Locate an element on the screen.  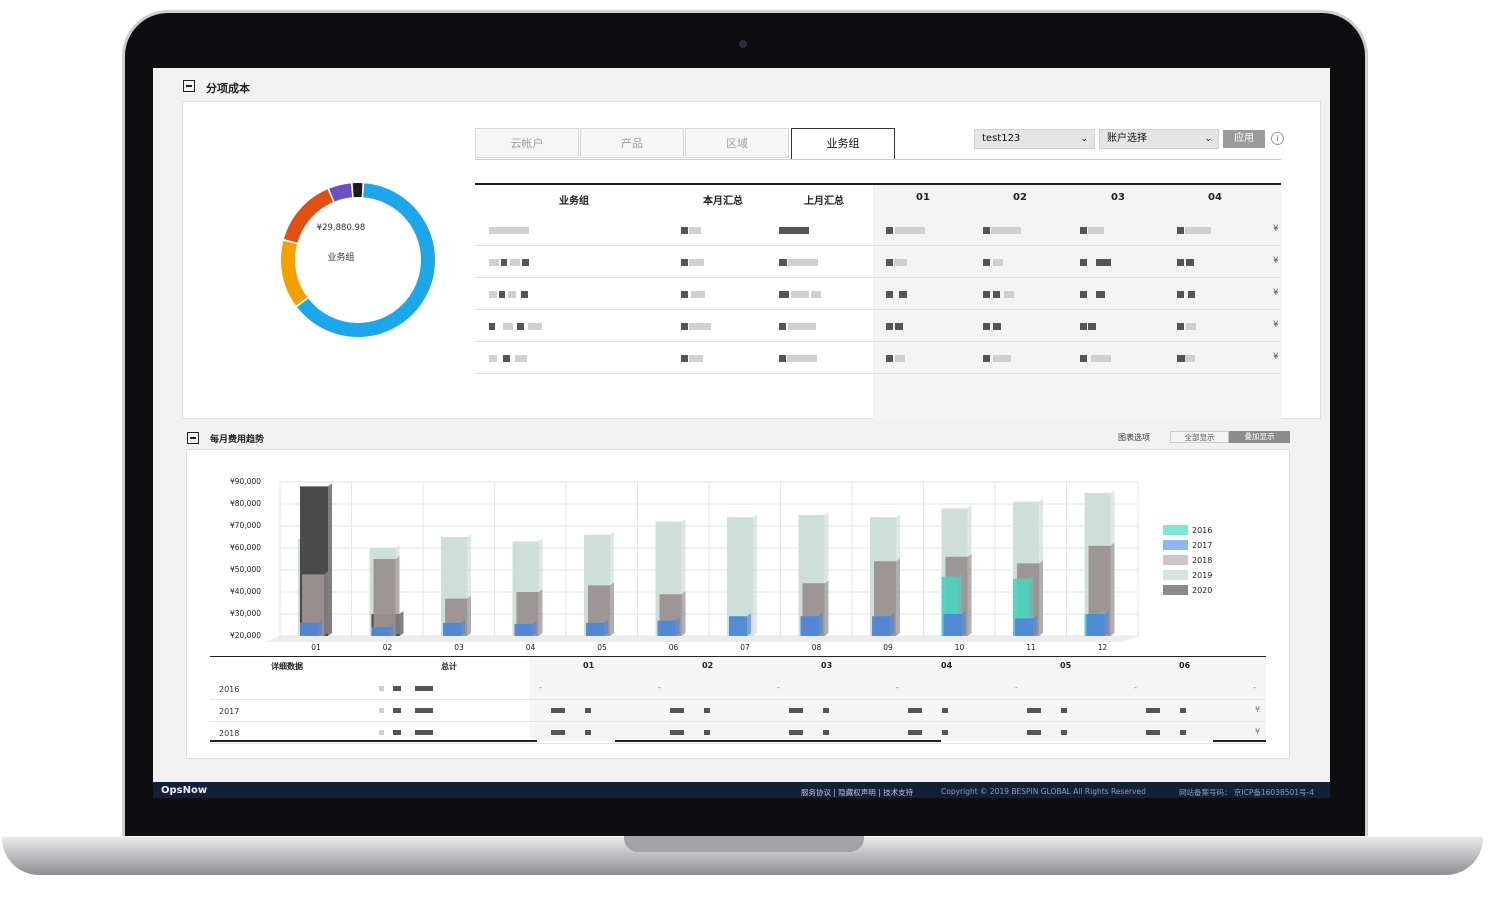
y-tick-label: ¥90,000 is located at coordinates (245, 481).